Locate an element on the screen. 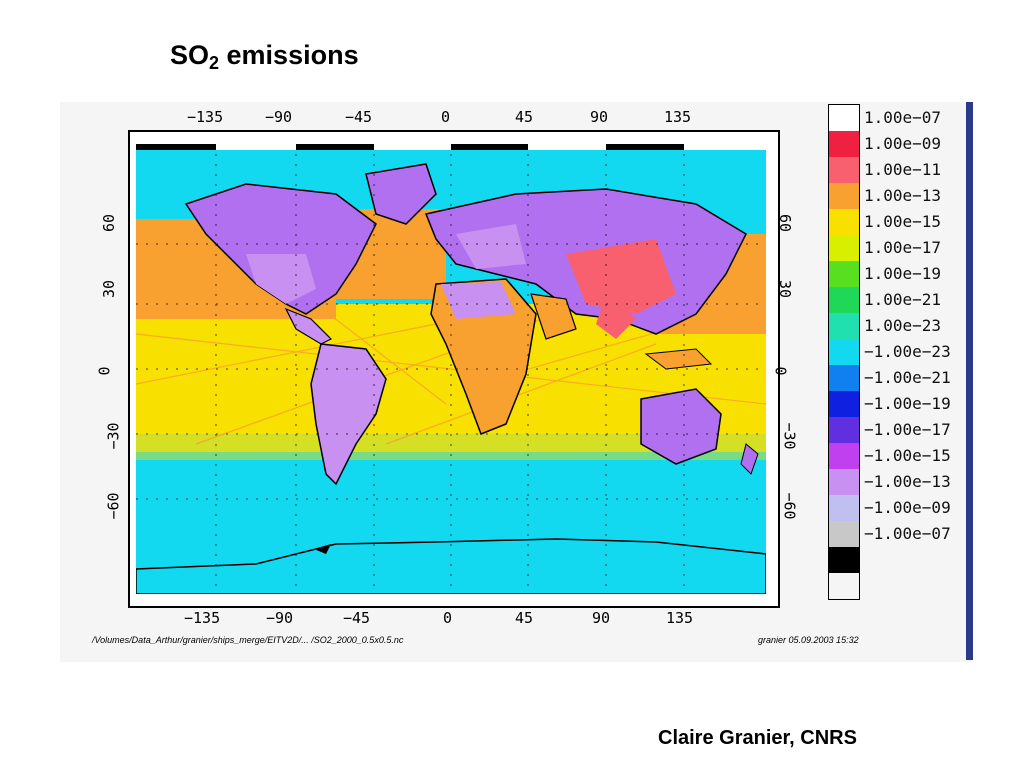 The width and height of the screenshot is (1024, 768). colorbar-label: −1.00e−21 is located at coordinates (907, 377).